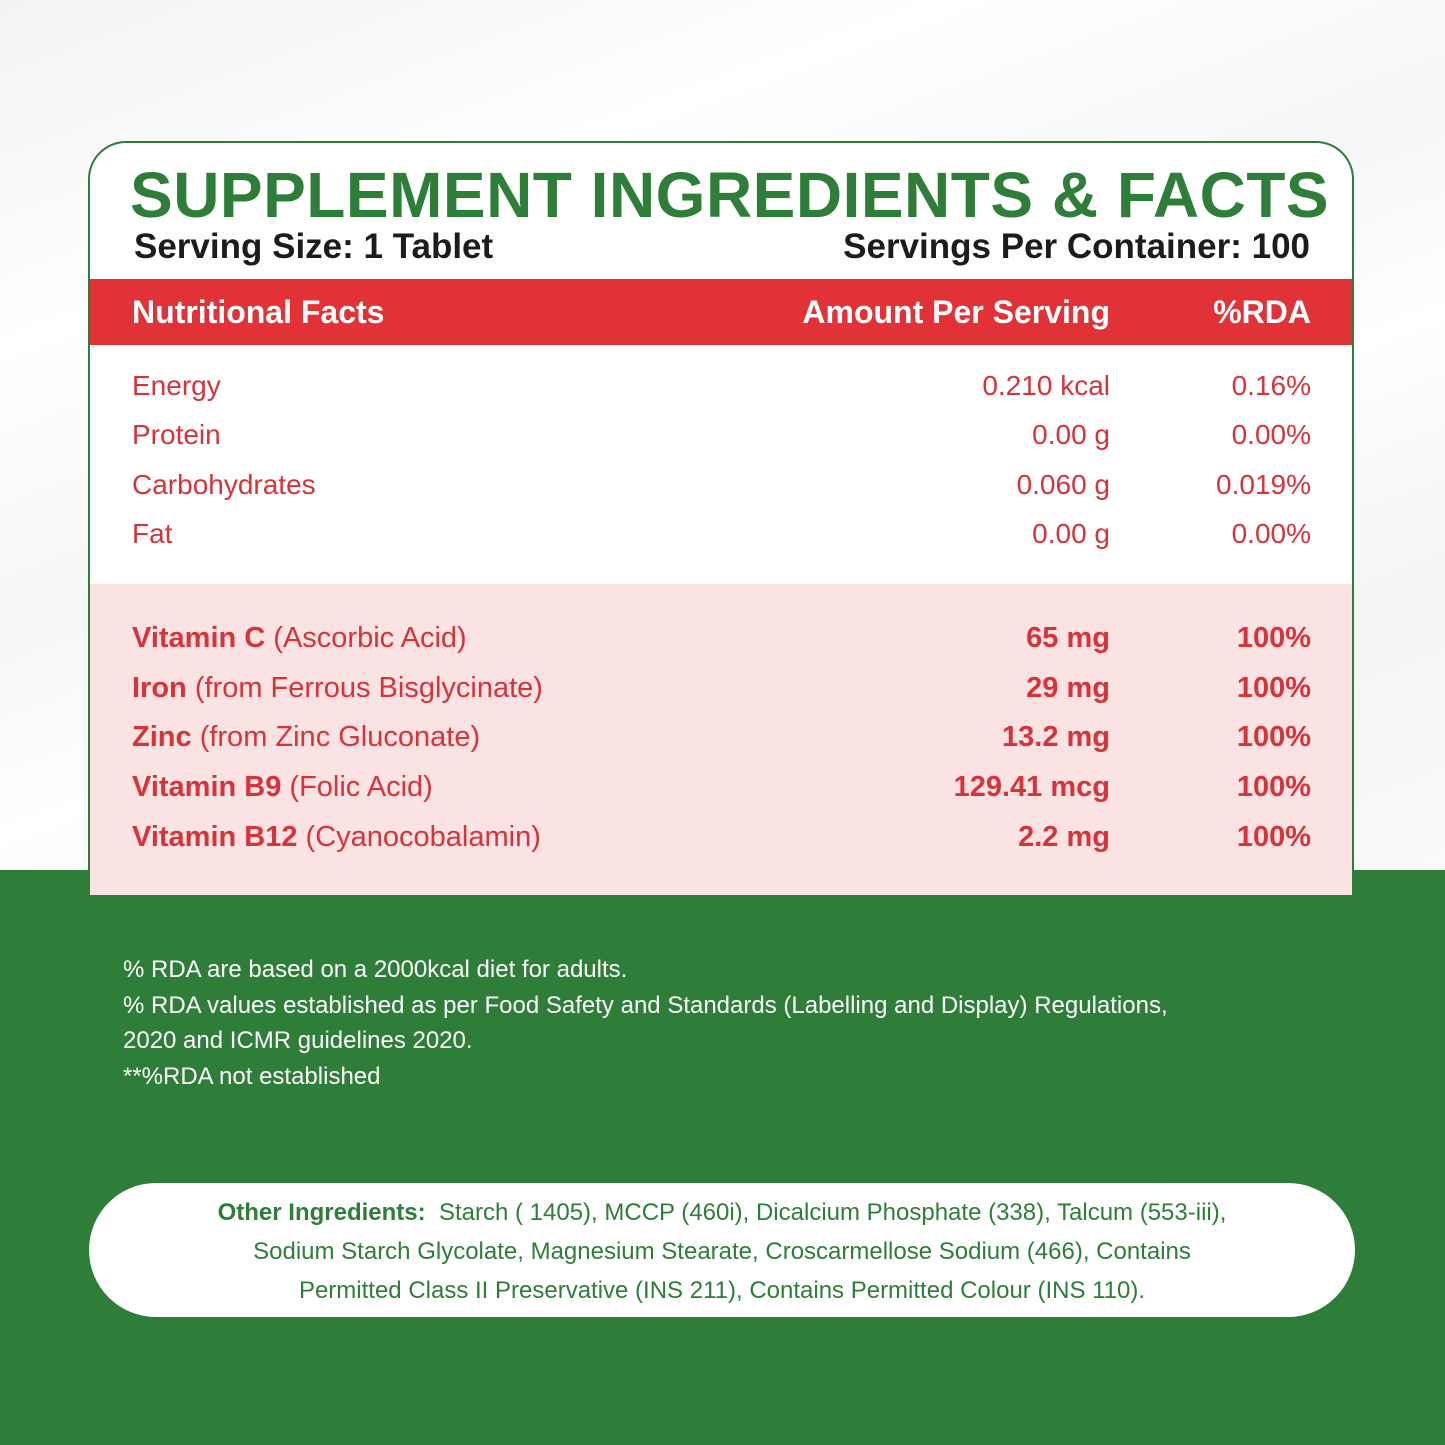  Describe the element at coordinates (252, 1076) in the screenshot. I see `note-line: **%RDA not established` at that location.